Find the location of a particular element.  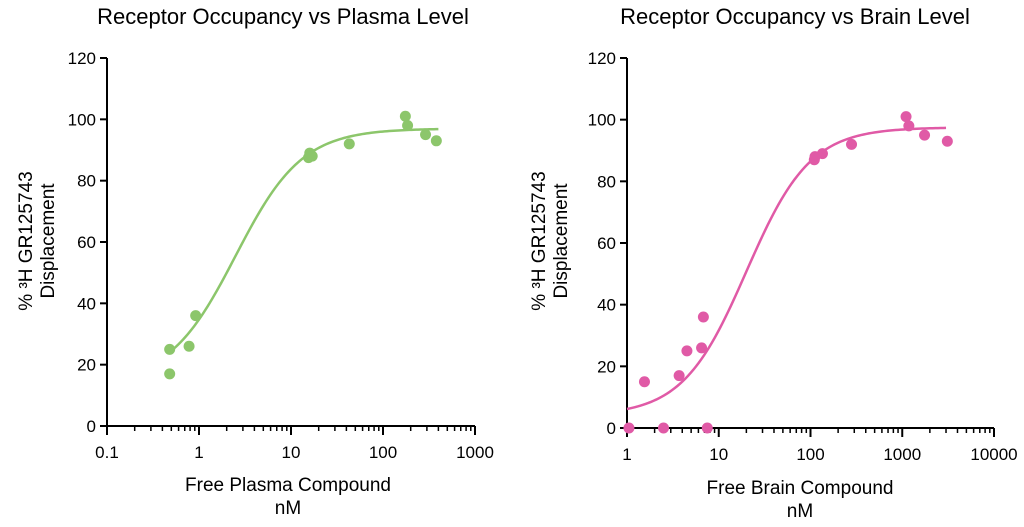

x-axis-label-line1: Free Plasma Compound is located at coordinates (288, 485).